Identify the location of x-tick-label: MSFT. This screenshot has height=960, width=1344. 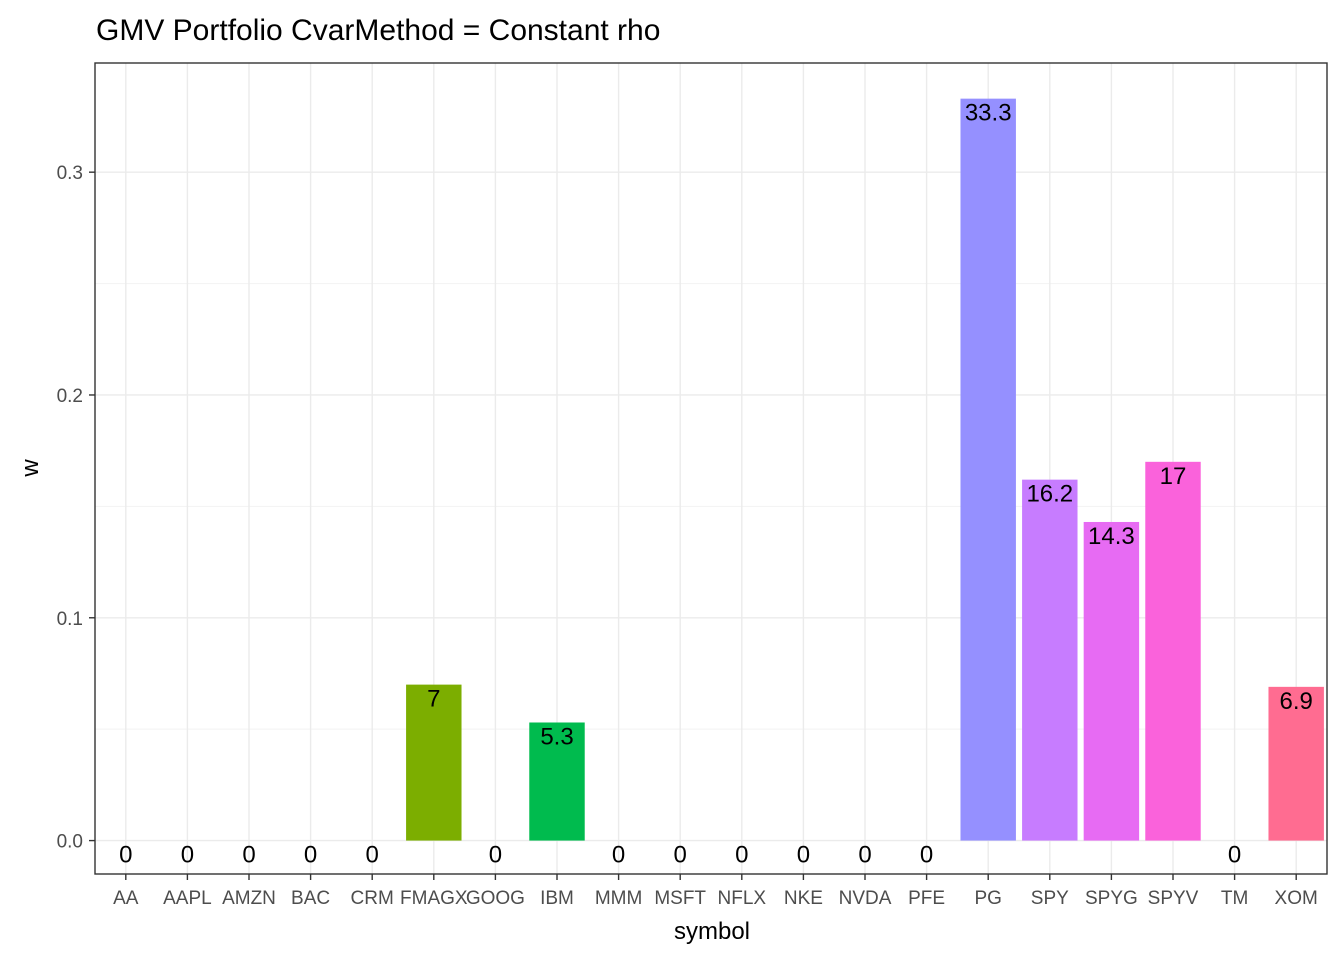
(680, 898).